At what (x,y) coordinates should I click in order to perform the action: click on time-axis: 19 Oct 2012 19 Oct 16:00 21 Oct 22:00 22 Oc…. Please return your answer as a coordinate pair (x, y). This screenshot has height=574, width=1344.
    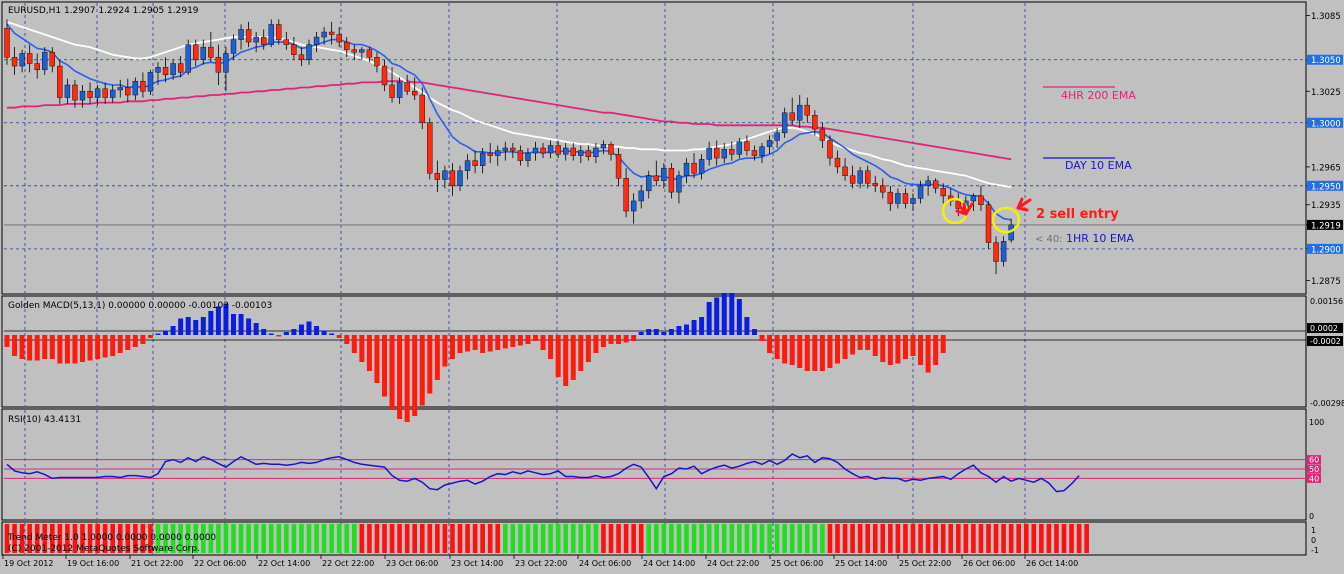
    Looking at the image, I should click on (540, 561).